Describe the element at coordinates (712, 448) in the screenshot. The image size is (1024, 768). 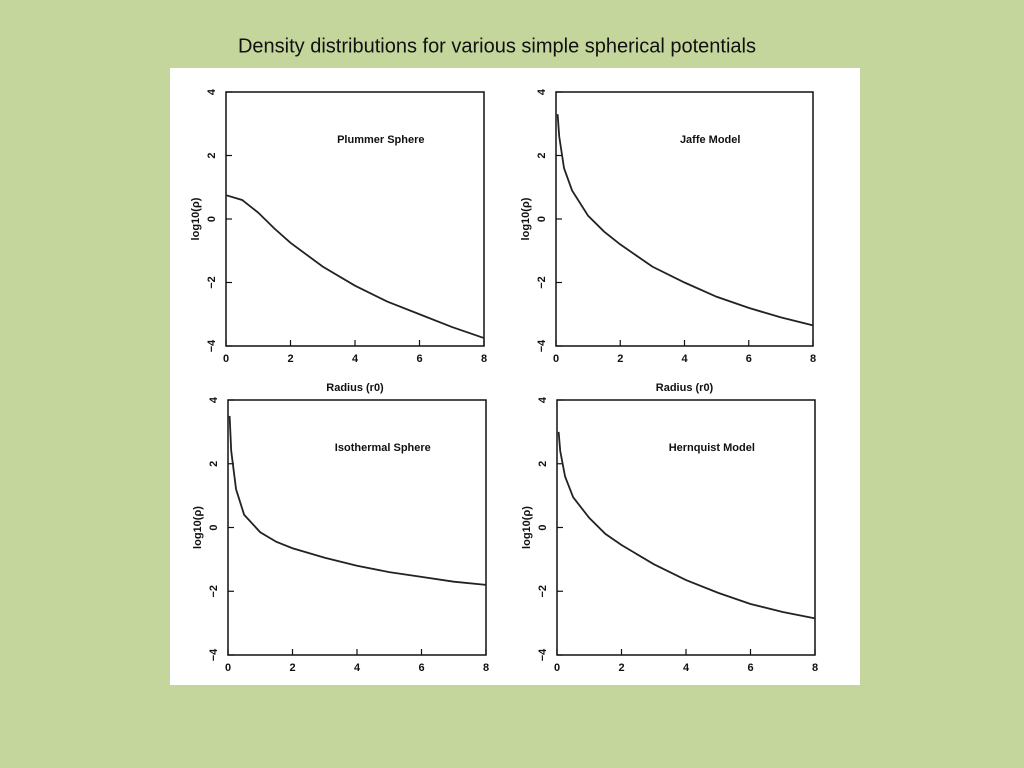
I see `plot-title: Hernquist Model` at that location.